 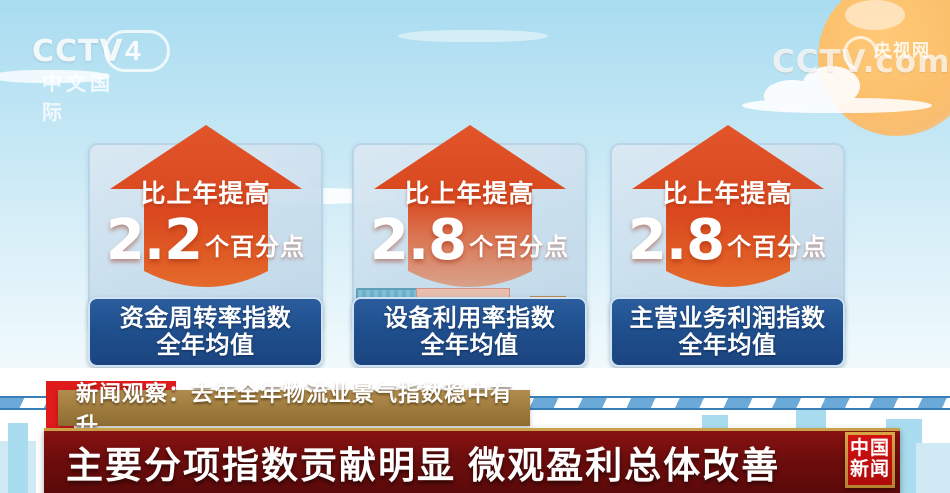 I want to click on red-corner-accent-top, so click(x=111, y=386).